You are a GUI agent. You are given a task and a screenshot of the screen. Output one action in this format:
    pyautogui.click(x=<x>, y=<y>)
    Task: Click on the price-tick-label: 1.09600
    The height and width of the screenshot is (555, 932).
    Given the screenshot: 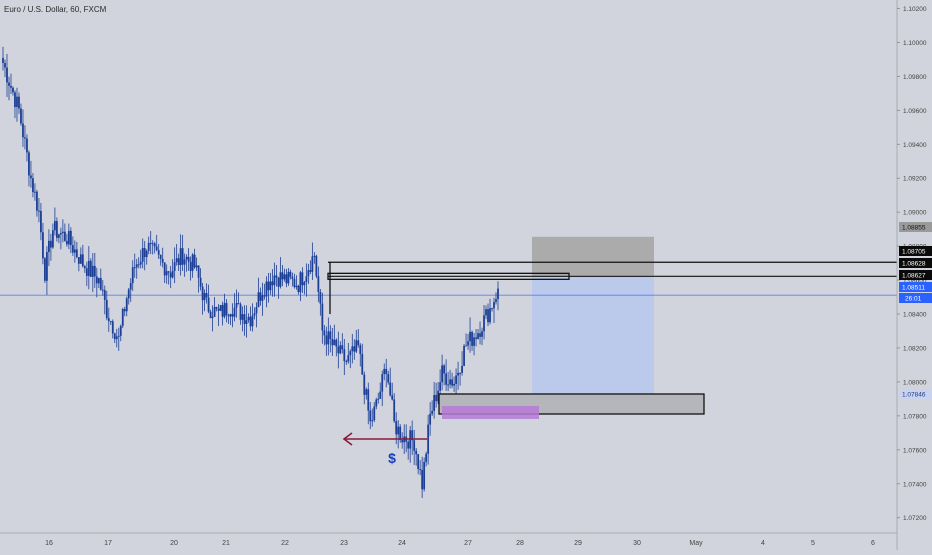 What is the action you would take?
    pyautogui.click(x=915, y=111)
    